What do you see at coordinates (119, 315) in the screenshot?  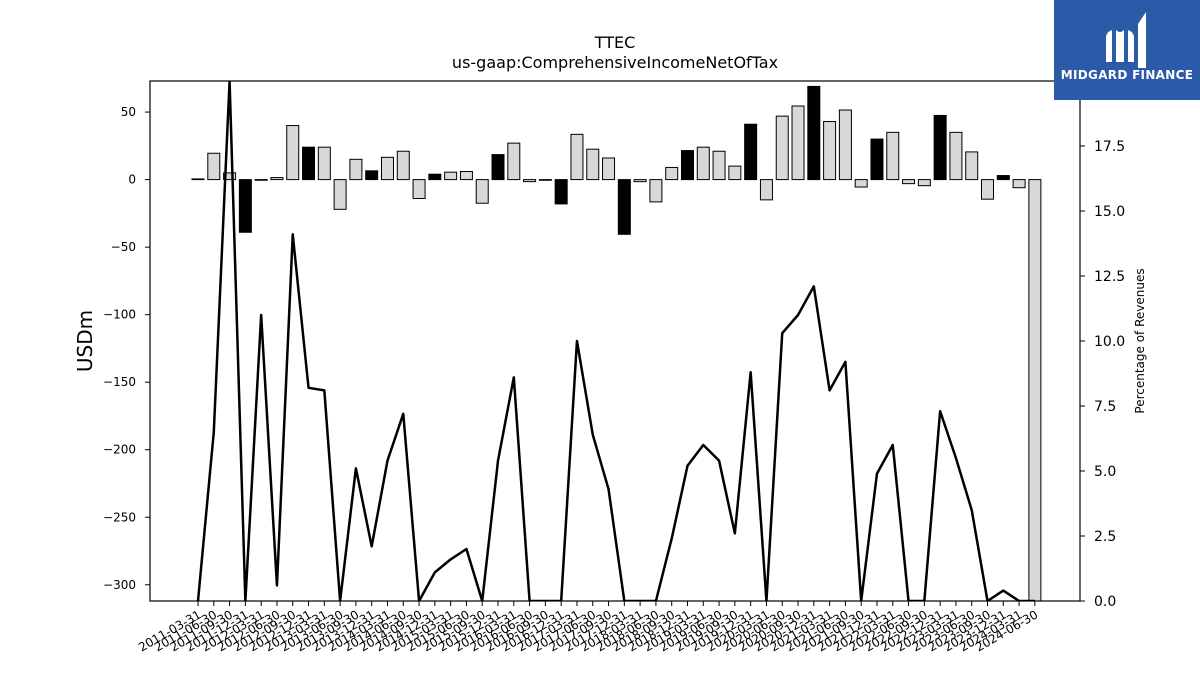 I see `y-tick-label: −100` at bounding box center [119, 315].